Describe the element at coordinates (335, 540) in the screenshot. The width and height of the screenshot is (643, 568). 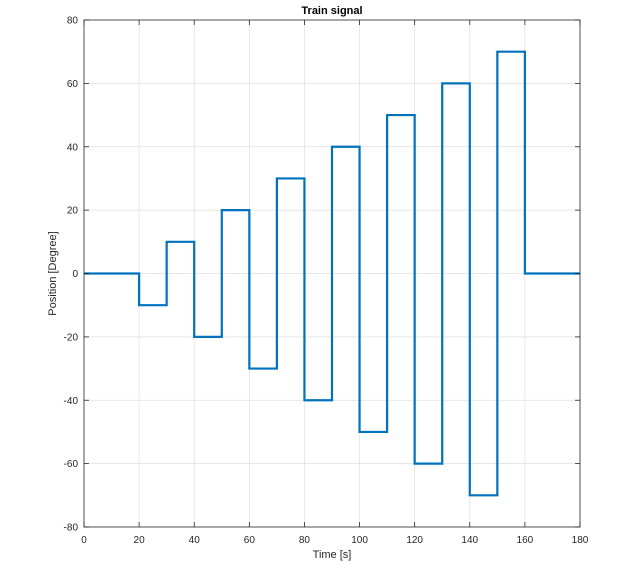
I see `x-tick-labels: 0 20 40 60 80 100 120 140 160 180` at that location.